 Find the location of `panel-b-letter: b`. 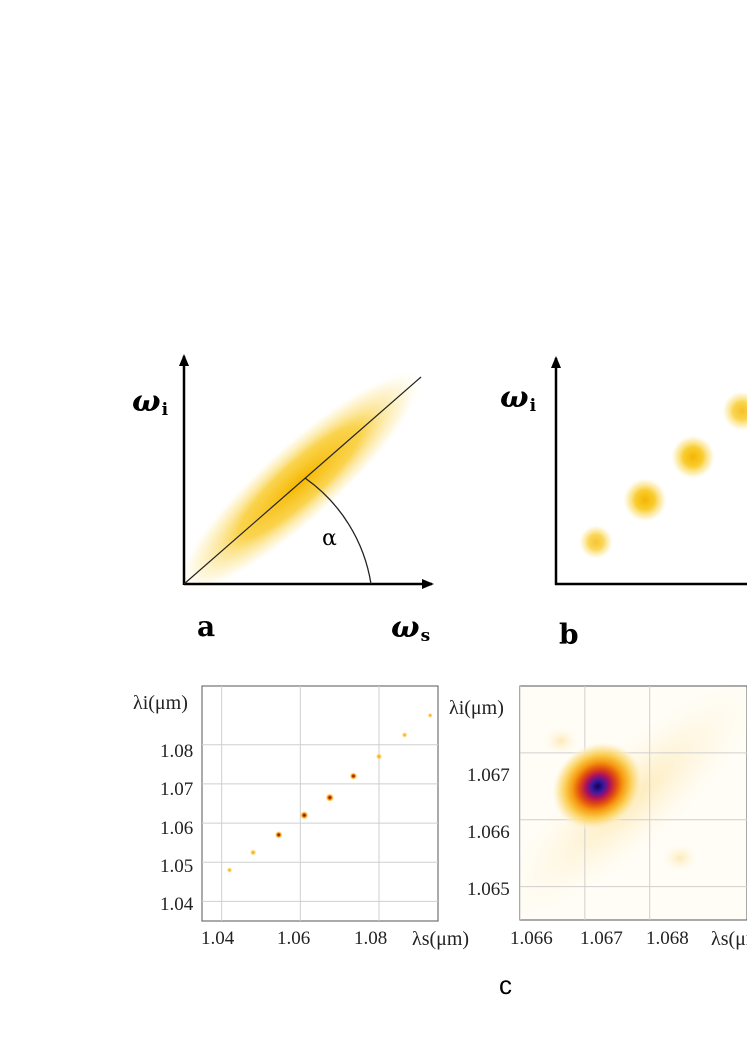

panel-b-letter: b is located at coordinates (569, 634).